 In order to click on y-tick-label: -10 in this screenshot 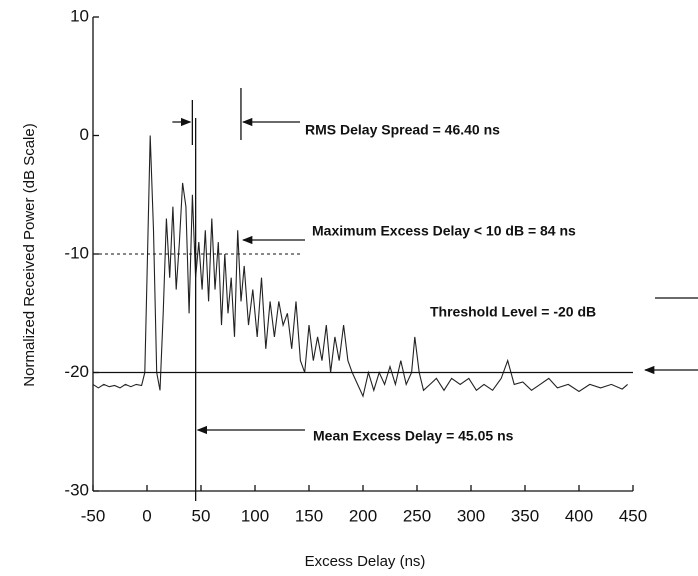, I will do `click(76, 252)`.